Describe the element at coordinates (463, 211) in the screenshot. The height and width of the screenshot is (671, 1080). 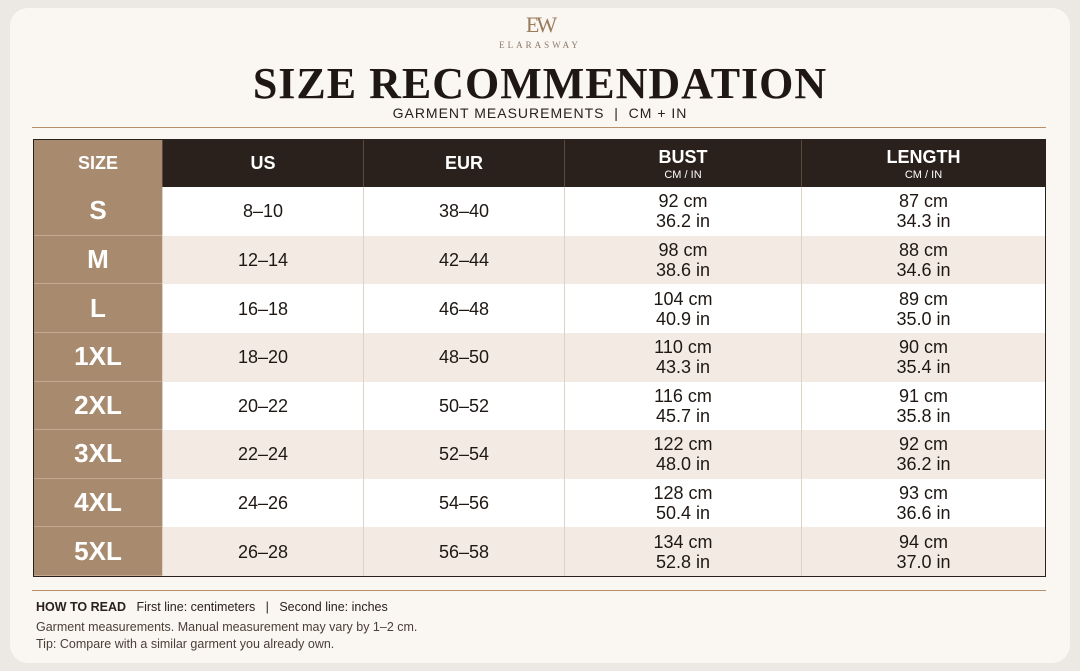
I see `eur-cell: 38–40` at that location.